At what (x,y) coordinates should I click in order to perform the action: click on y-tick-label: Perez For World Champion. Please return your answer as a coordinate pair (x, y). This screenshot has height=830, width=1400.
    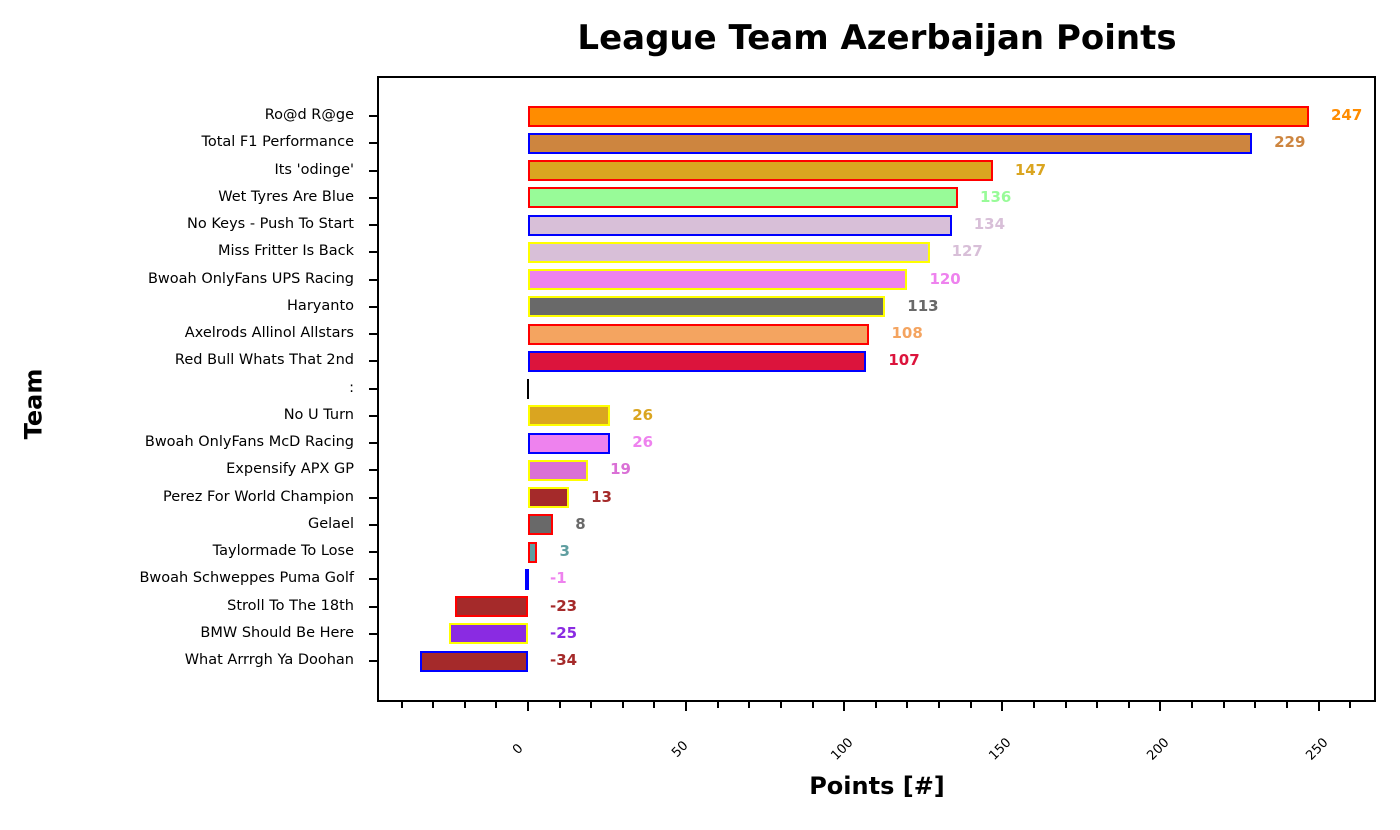
    Looking at the image, I should click on (258, 496).